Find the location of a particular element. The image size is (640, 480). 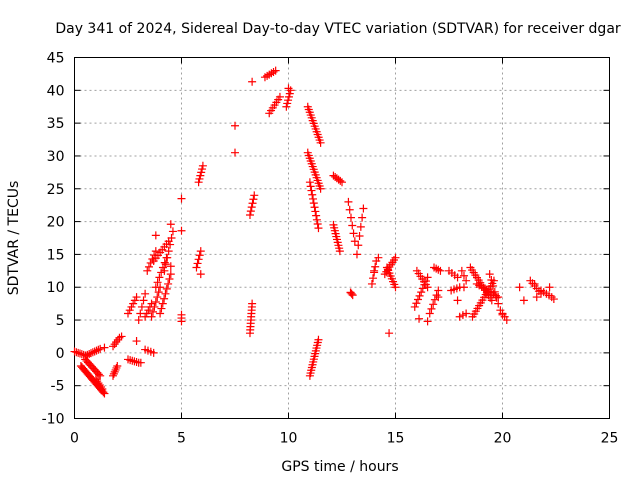

y-axis-label: SDTVAR / TECUs is located at coordinates (14, 238).